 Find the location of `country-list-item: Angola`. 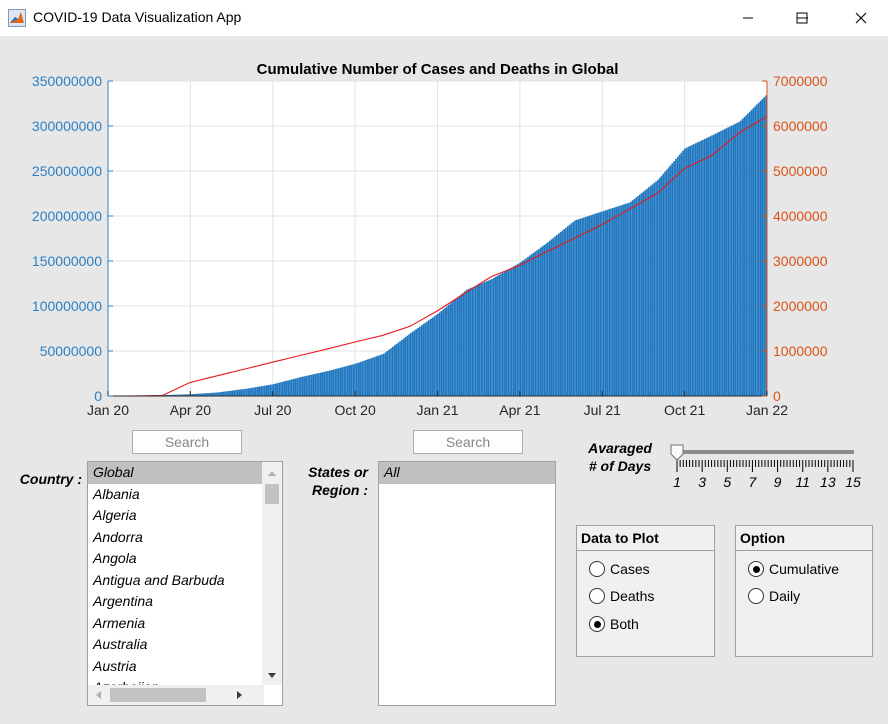

country-list-item: Angola is located at coordinates (115, 558).